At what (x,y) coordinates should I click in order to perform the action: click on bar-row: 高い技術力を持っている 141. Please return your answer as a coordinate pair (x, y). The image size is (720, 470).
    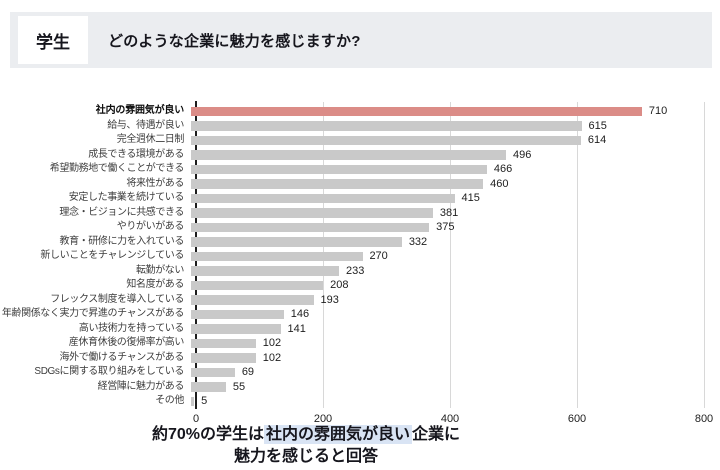
    Looking at the image, I should click on (360, 329).